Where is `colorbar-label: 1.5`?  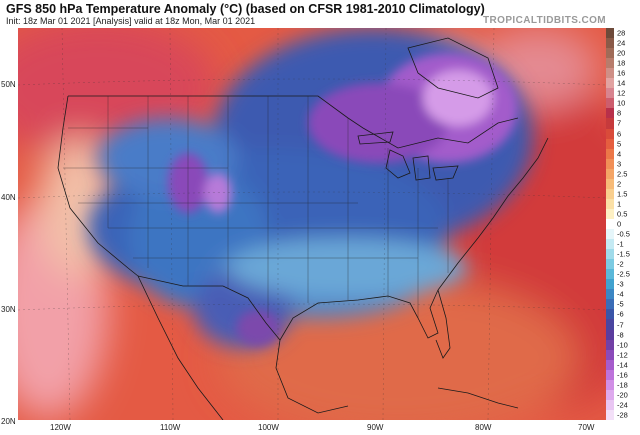 colorbar-label: 1.5 is located at coordinates (622, 194).